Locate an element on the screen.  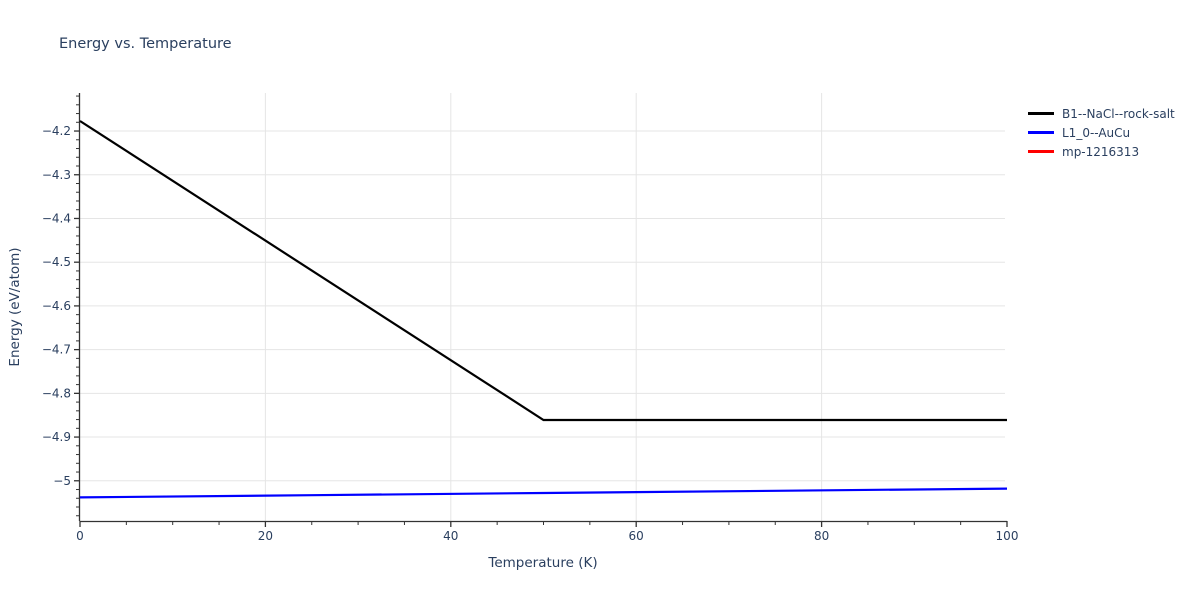
y-tick-label: −4.7 is located at coordinates (56, 350).